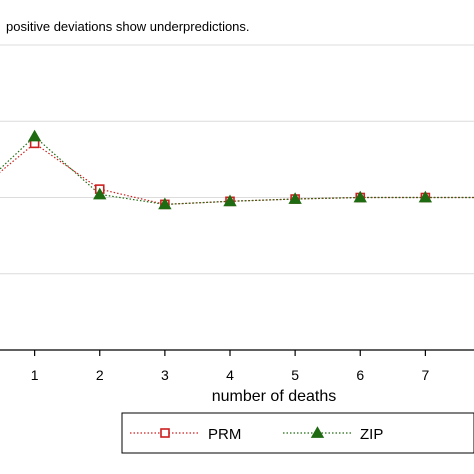 Image resolution: width=474 pixels, height=474 pixels. I want to click on series-lines, so click(237, 170).